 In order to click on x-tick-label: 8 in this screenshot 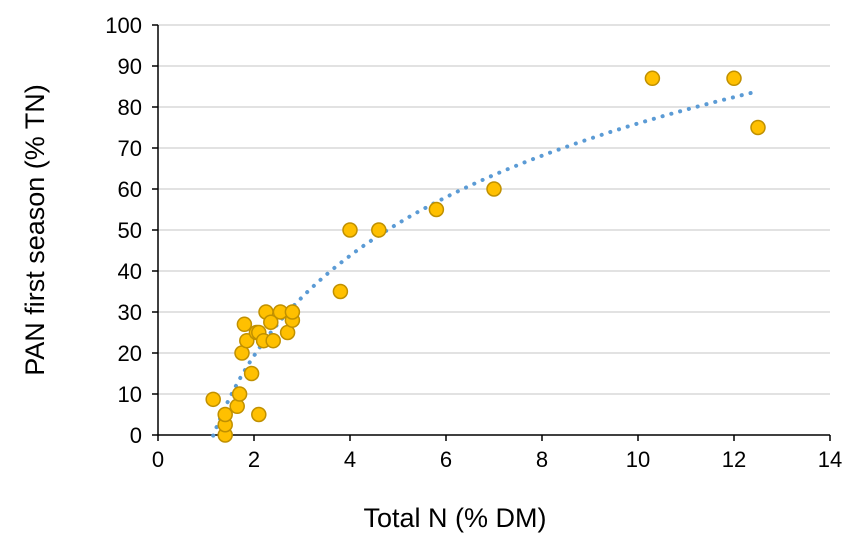, I will do `click(542, 459)`.